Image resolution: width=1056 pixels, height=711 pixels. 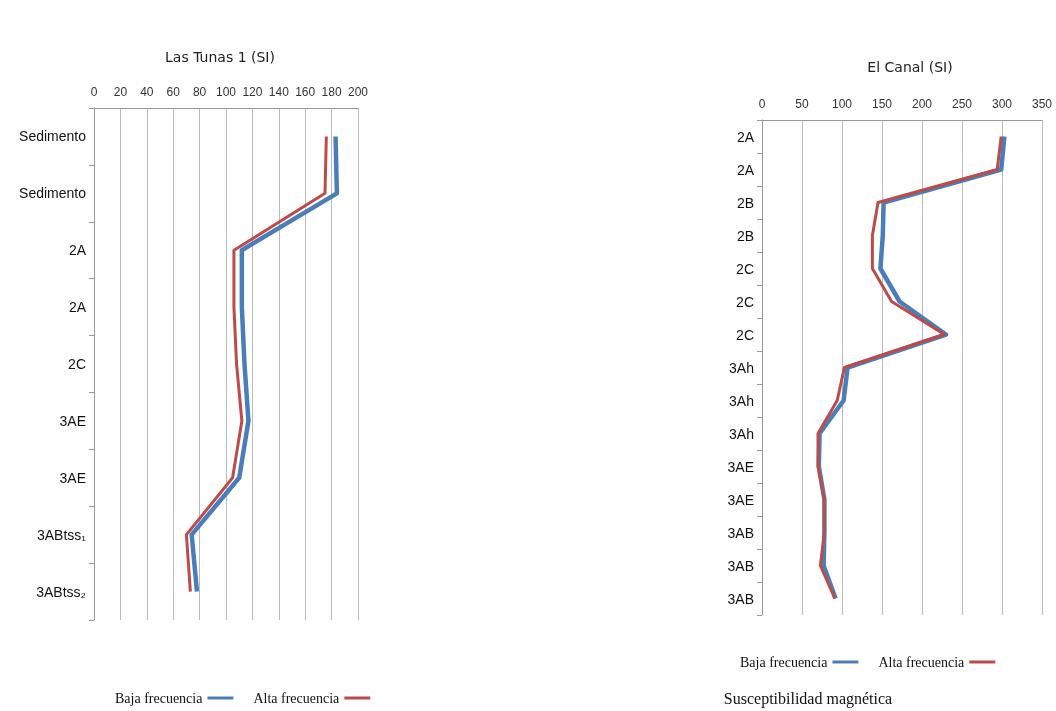 I want to click on x-tick-label: 250, so click(x=962, y=104).